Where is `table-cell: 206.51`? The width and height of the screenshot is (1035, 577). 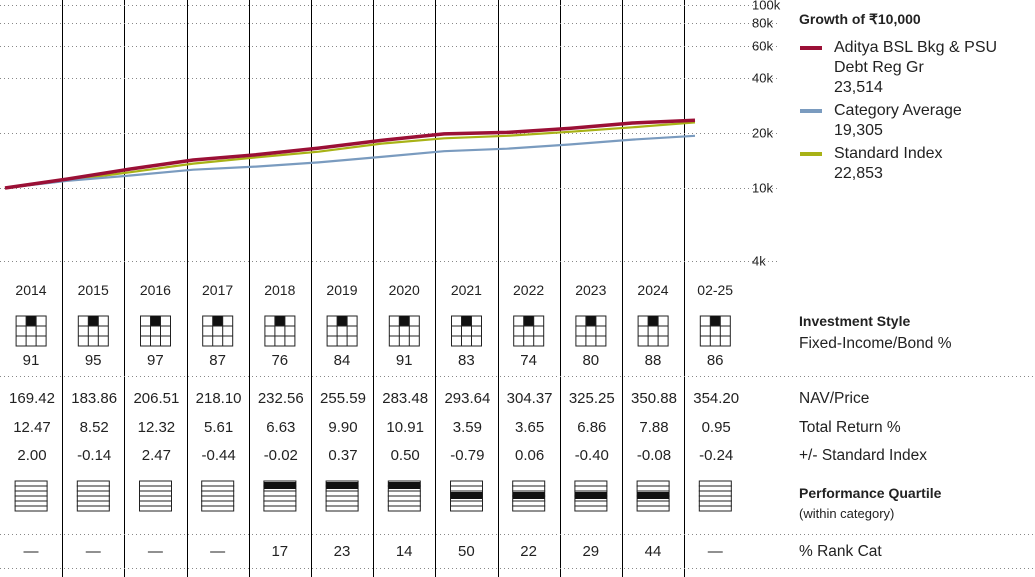
table-cell: 206.51 is located at coordinates (156, 398).